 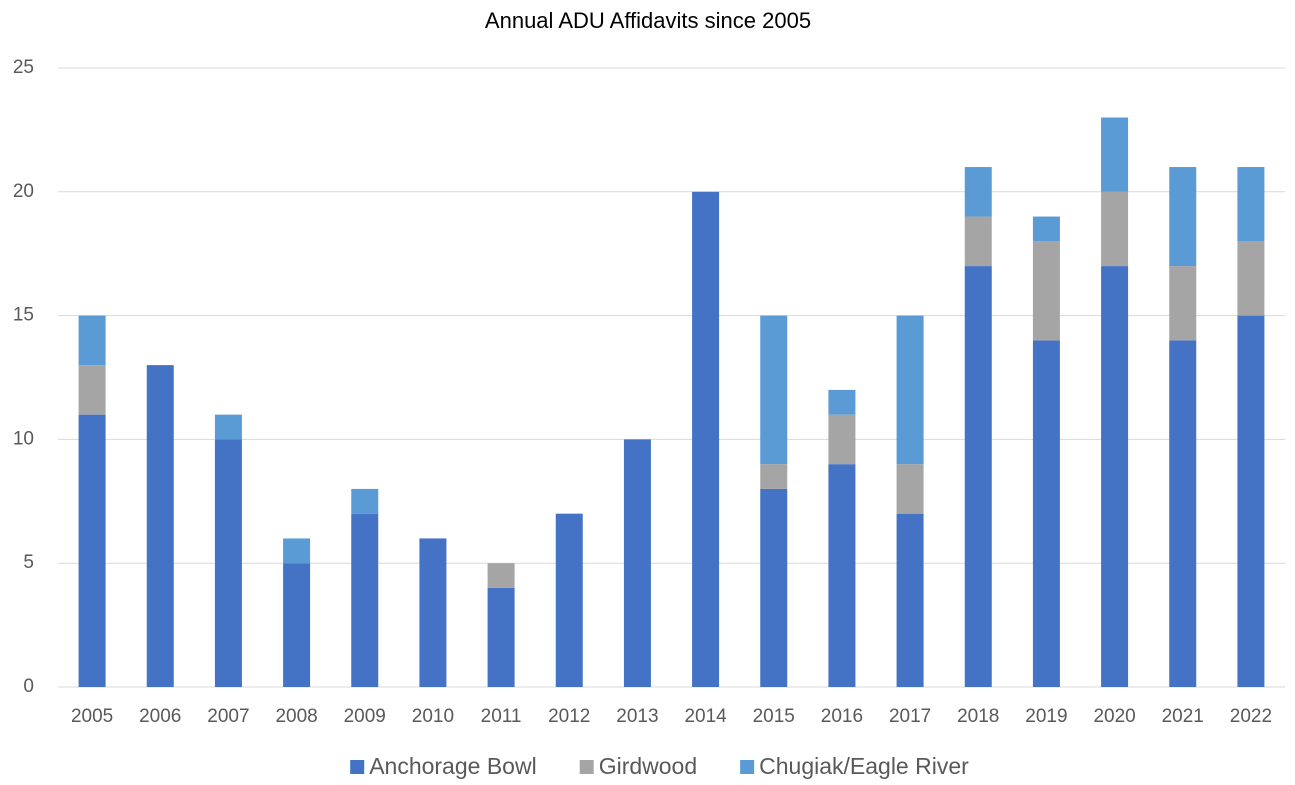 What do you see at coordinates (978, 716) in the screenshot?
I see `x-tick-label: 2018` at bounding box center [978, 716].